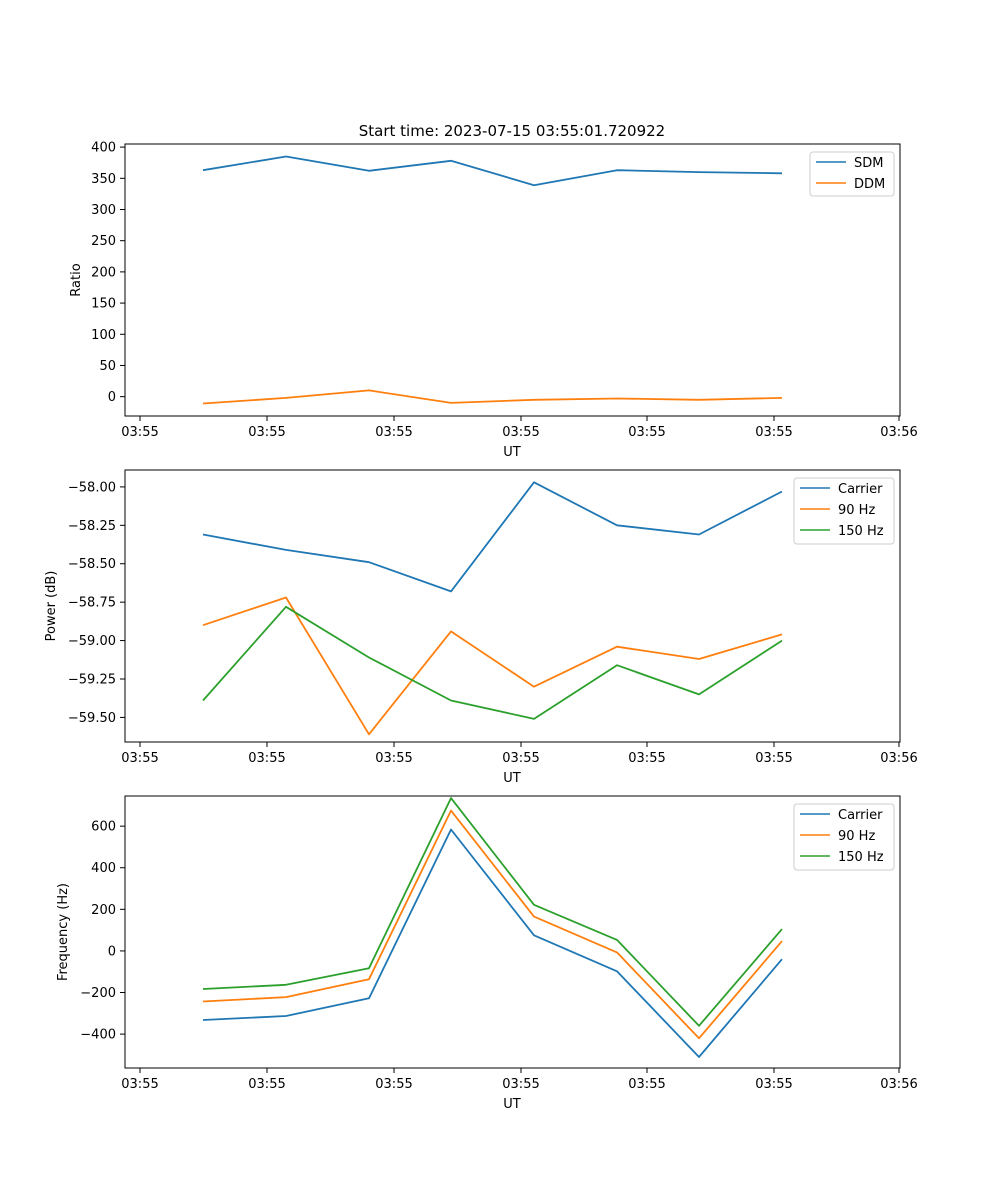 This screenshot has height=1200, width=1000. Describe the element at coordinates (492, 662) in the screenshot. I see `power-series-line-150hz` at that location.